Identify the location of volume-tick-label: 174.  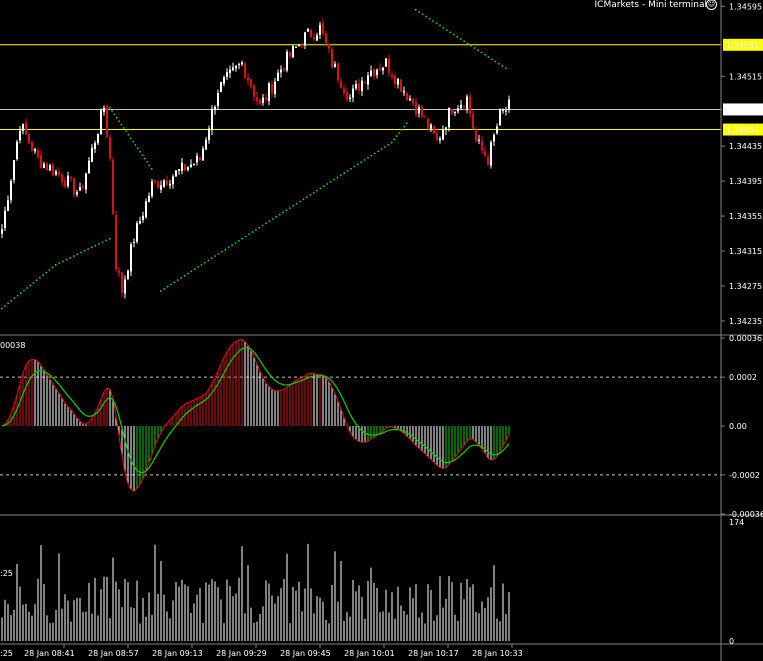
(736, 522).